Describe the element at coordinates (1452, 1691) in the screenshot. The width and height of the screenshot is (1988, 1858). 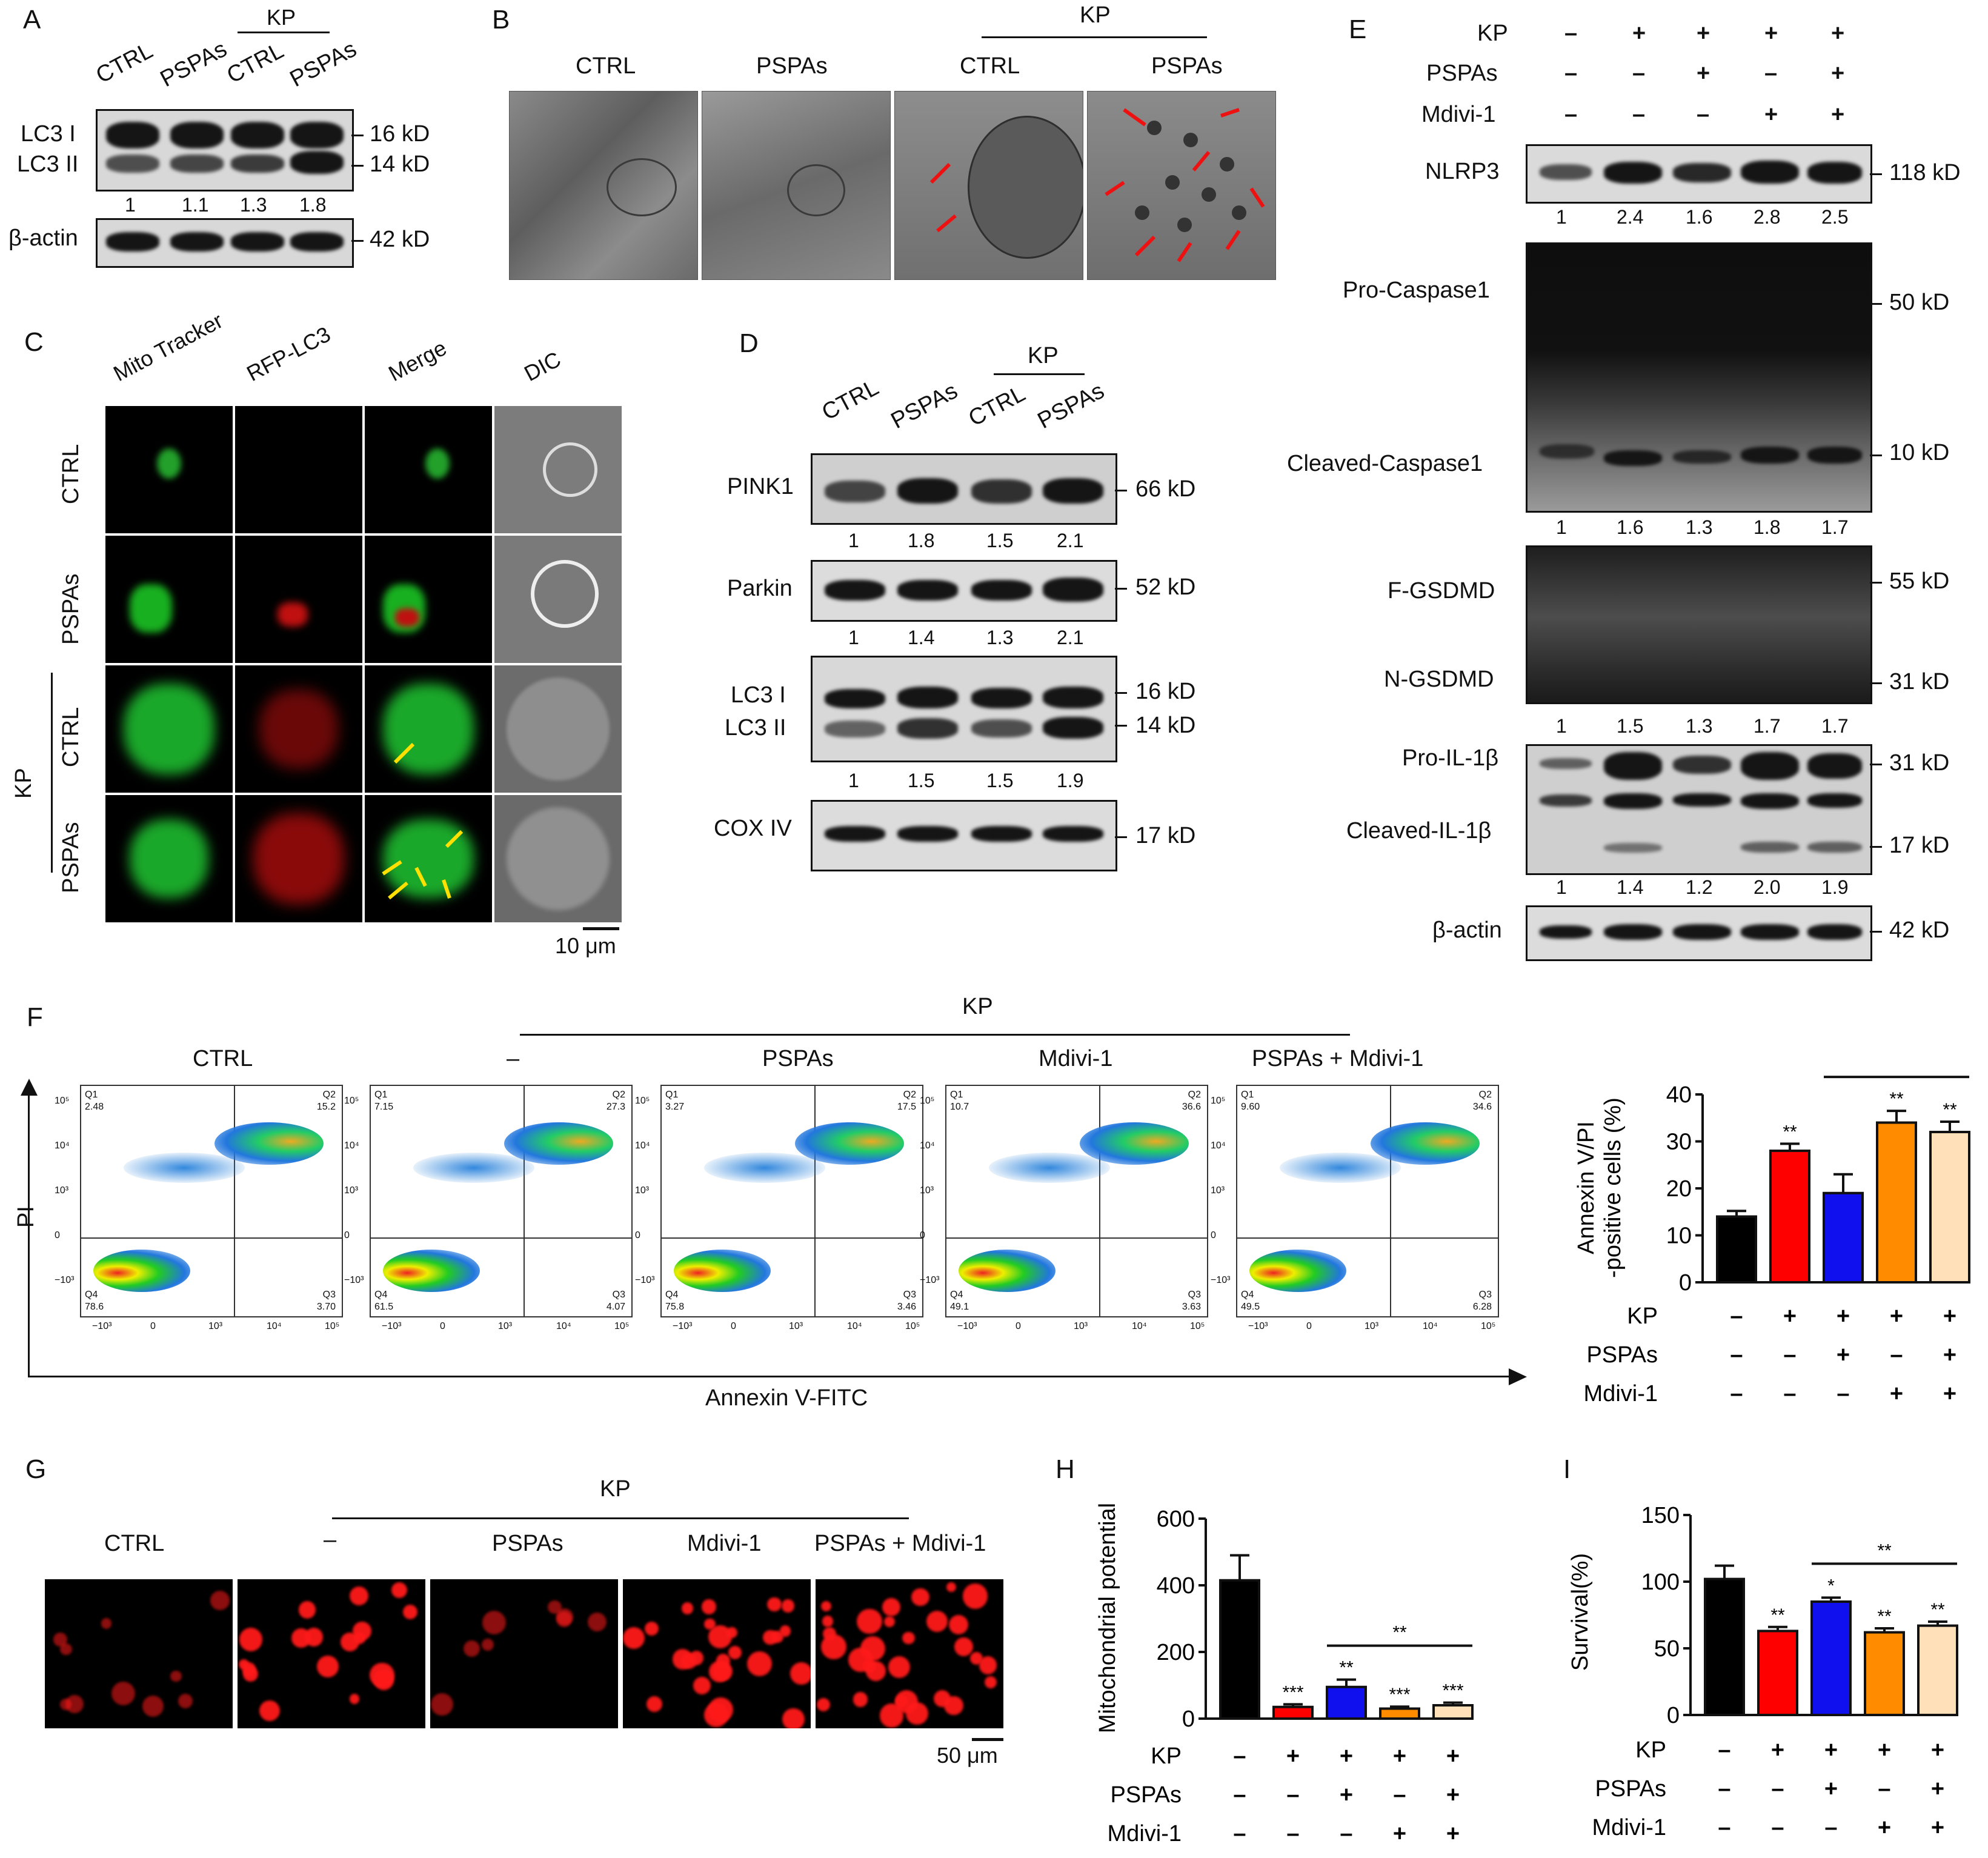
I see `significance-star: ***` at that location.